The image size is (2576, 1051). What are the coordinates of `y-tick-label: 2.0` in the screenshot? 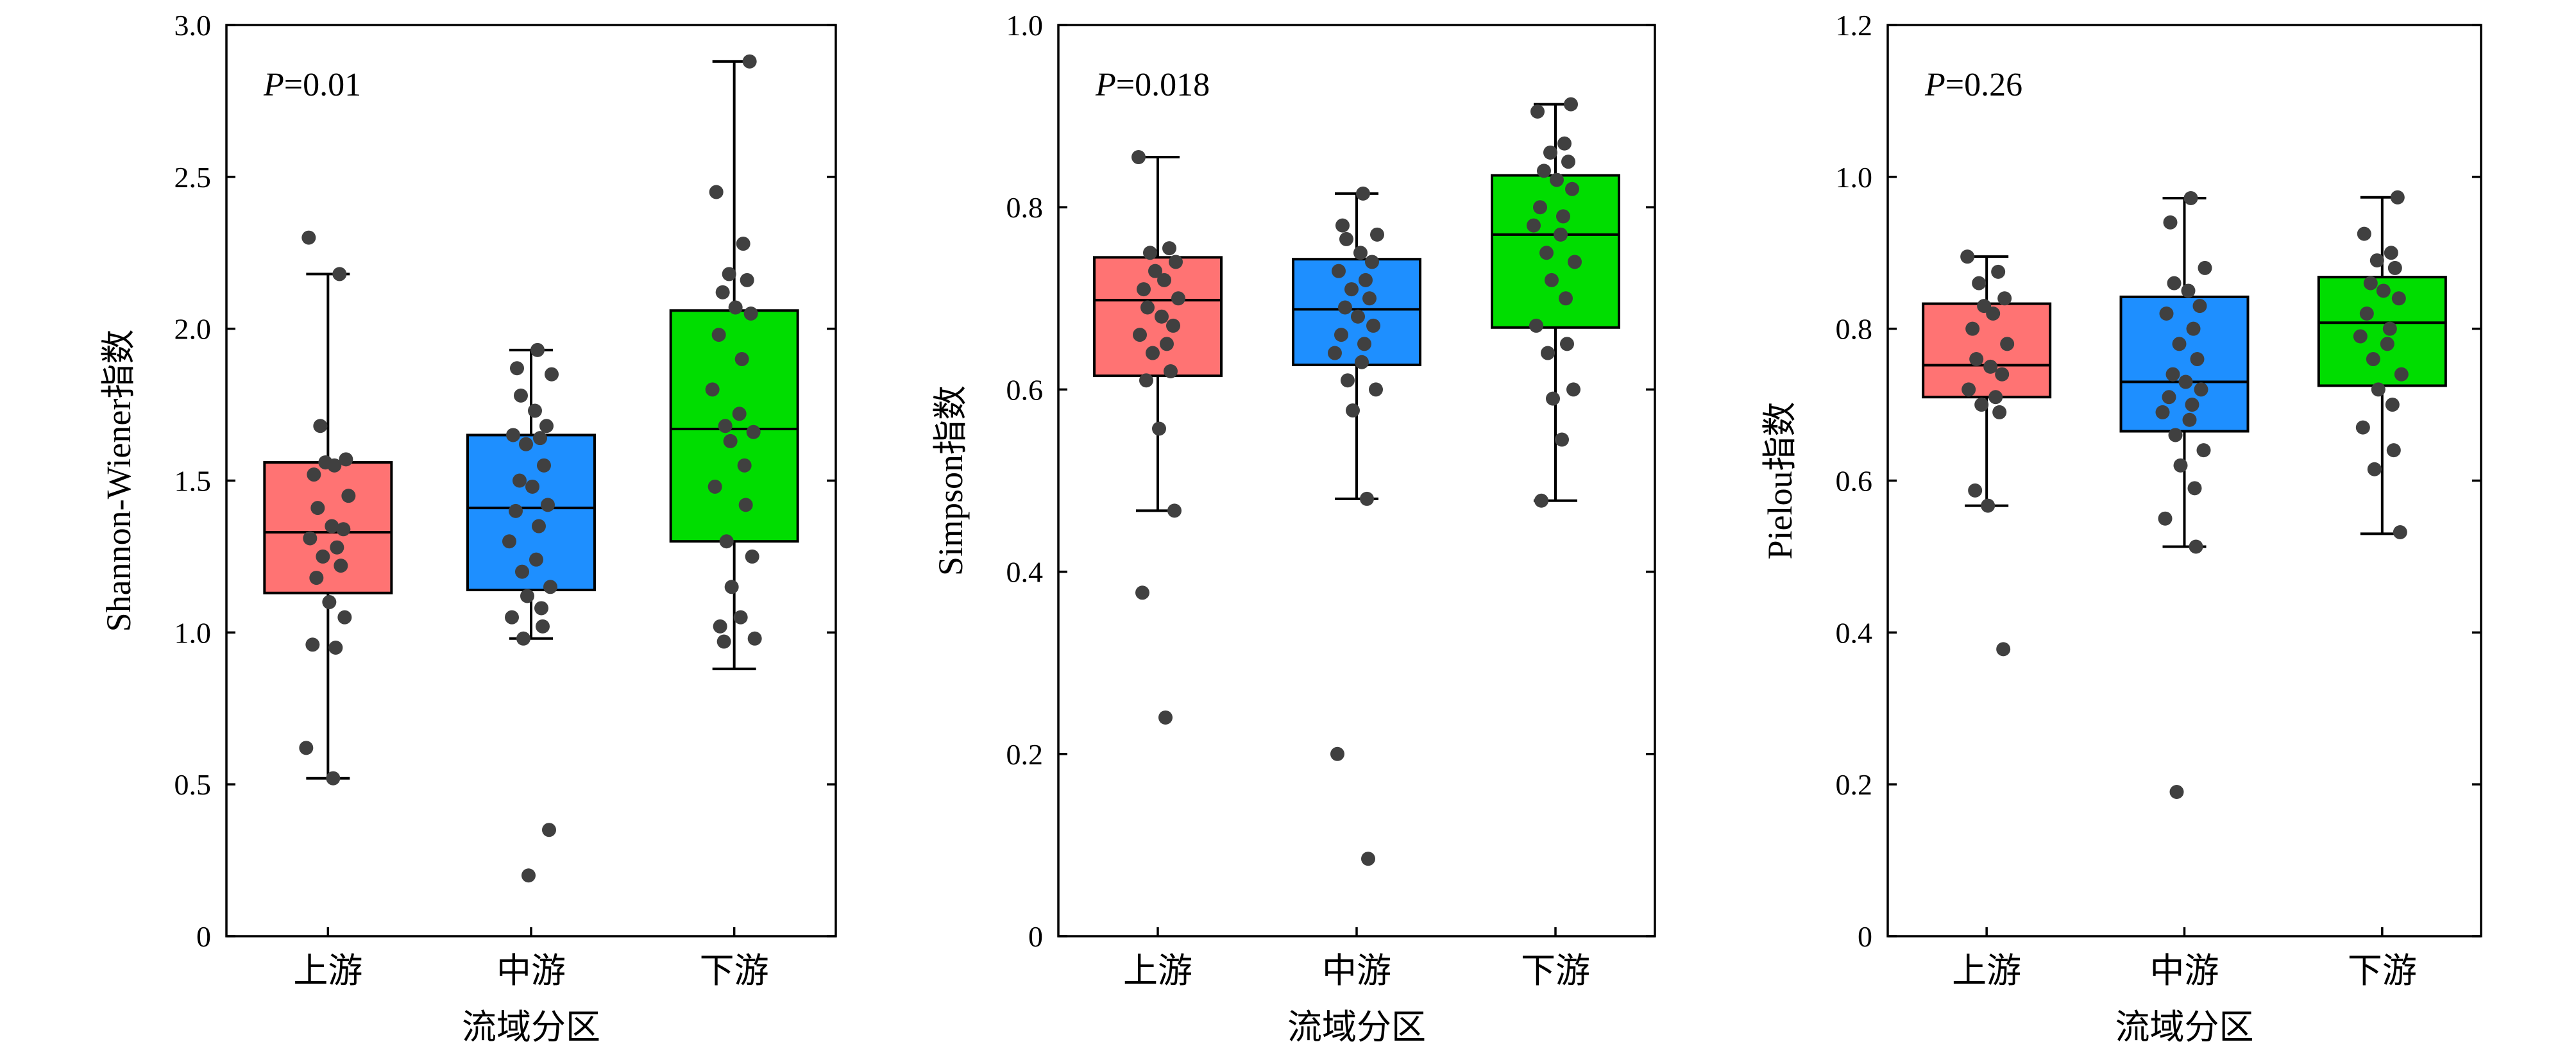 It's located at (193, 329).